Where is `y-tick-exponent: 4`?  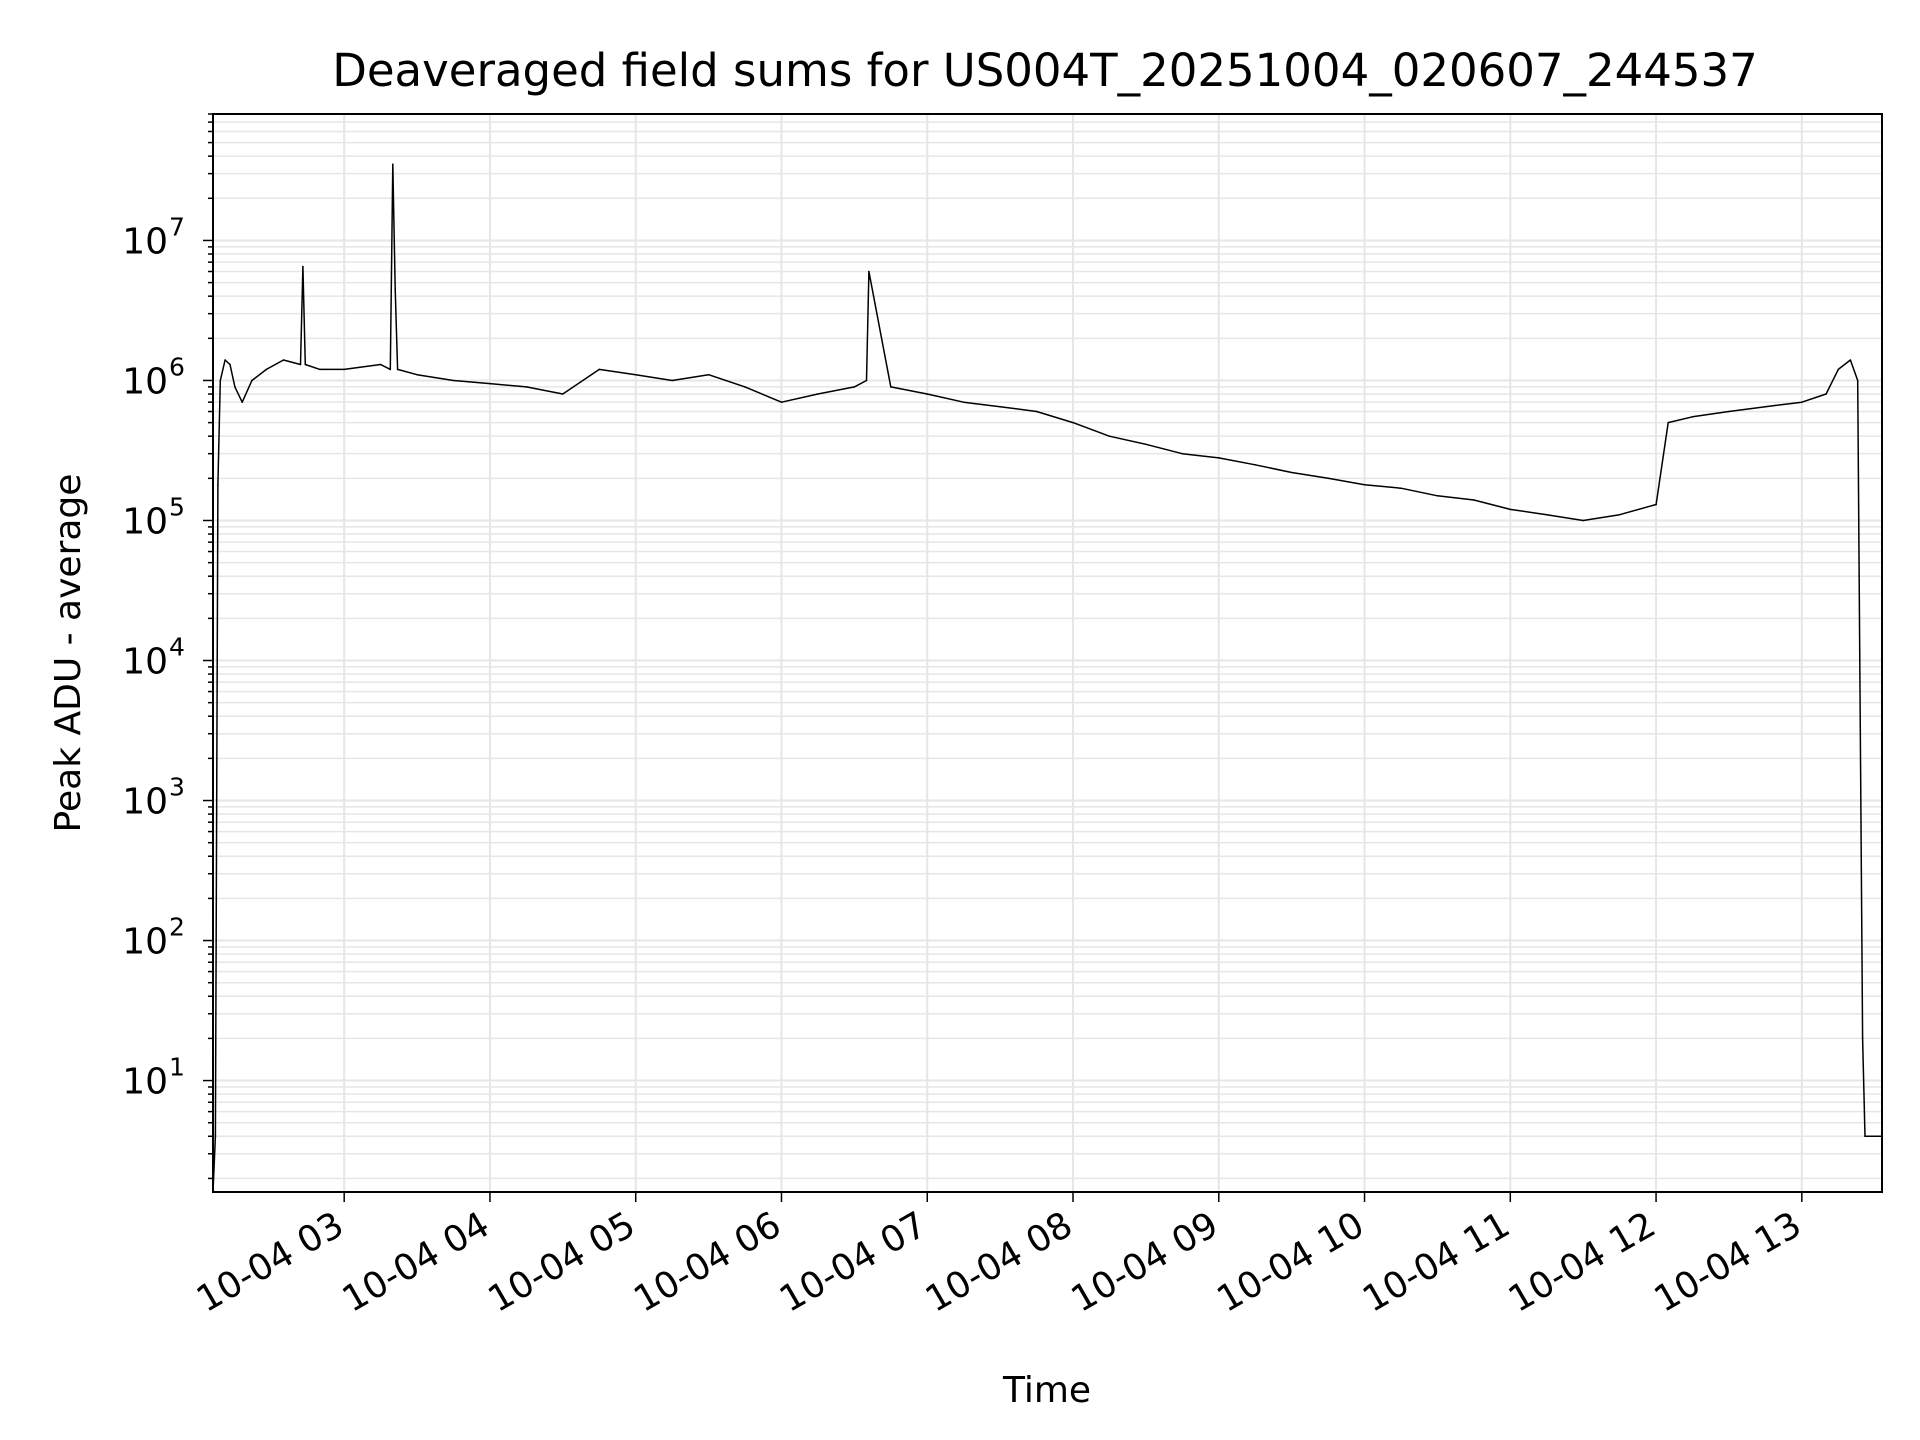
y-tick-exponent: 4 is located at coordinates (177, 647).